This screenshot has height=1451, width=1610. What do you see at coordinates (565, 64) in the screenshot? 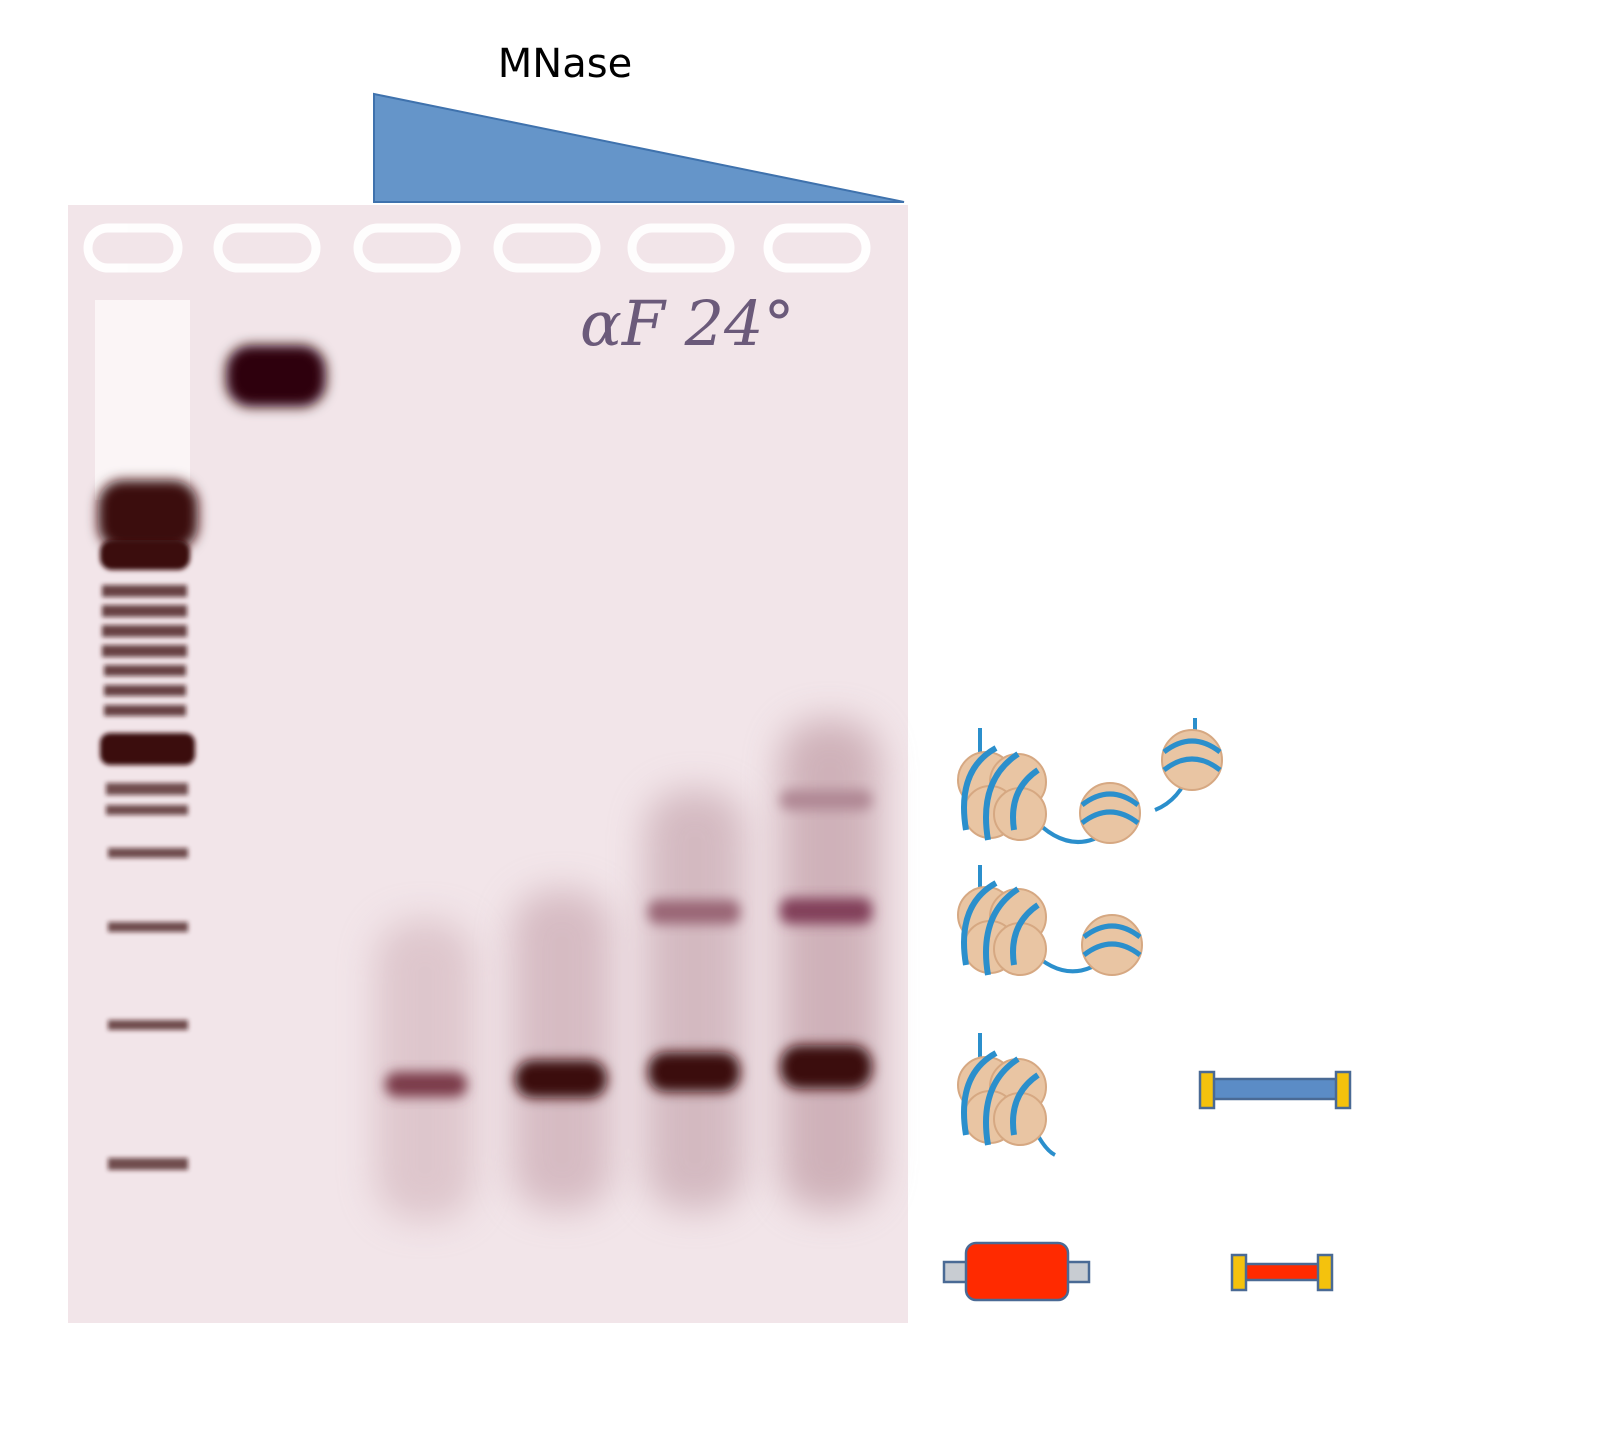
I see `enzyme-label: MNase` at bounding box center [565, 64].